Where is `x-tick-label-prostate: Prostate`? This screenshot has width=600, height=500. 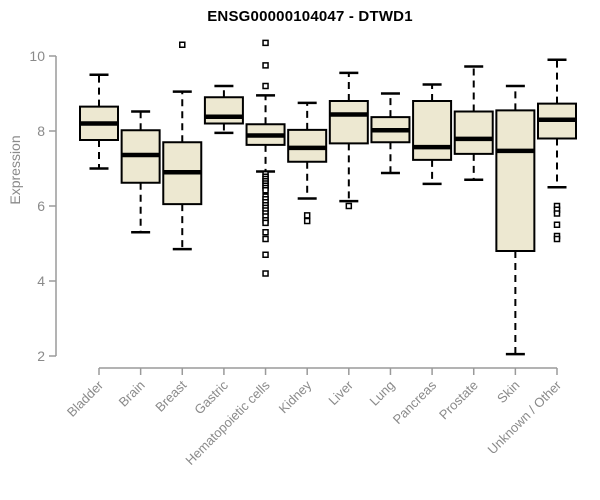 x-tick-label-prostate: Prostate is located at coordinates (458, 400).